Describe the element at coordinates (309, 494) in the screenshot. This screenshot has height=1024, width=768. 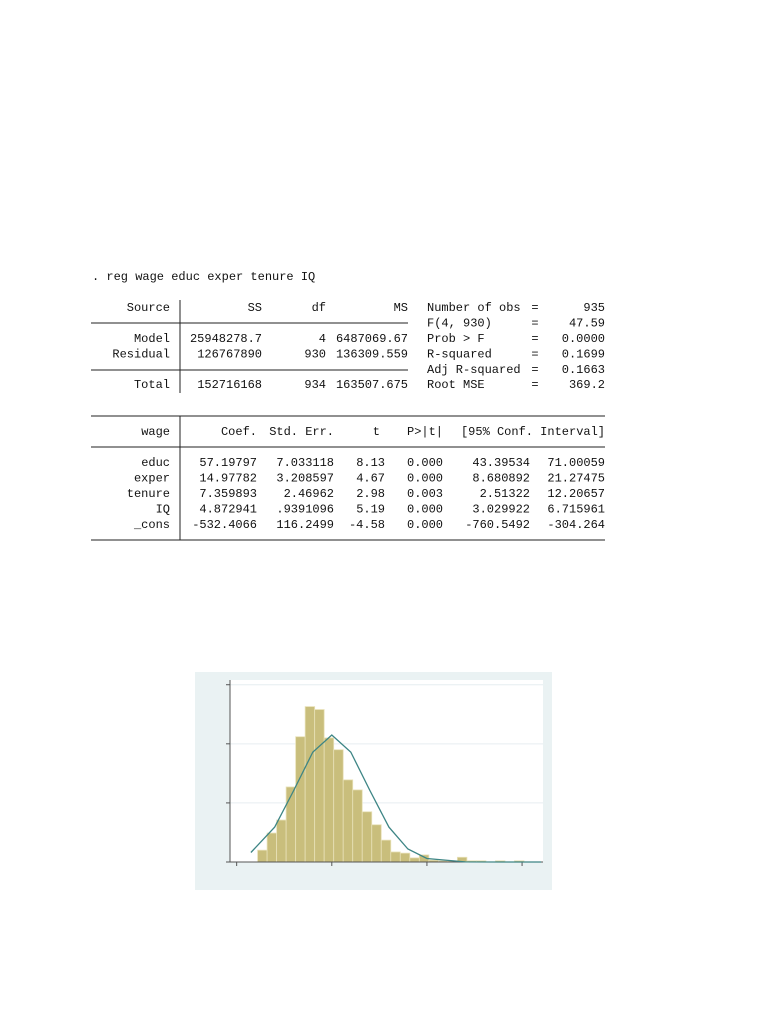
I see `cell: 2.46962` at that location.